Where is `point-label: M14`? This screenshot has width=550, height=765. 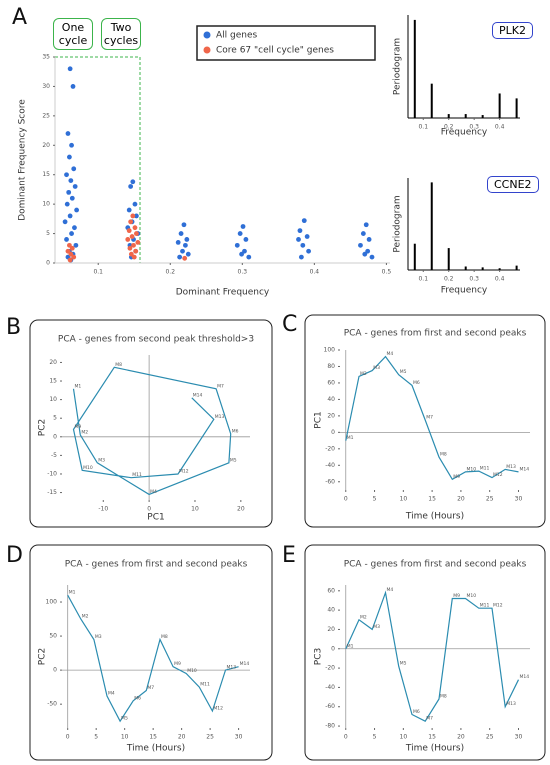 point-label: M14 is located at coordinates (198, 395).